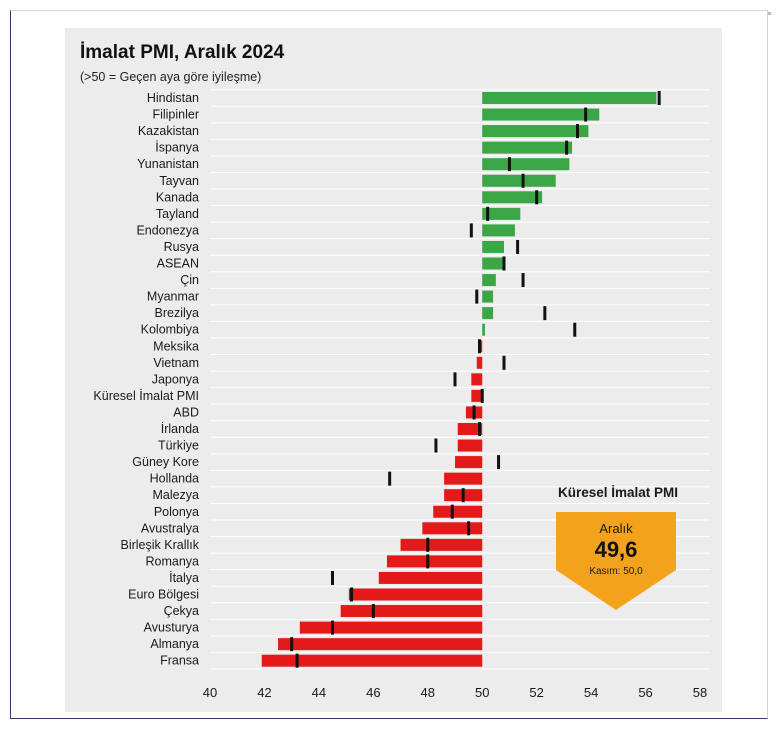  Describe the element at coordinates (769, 13) in the screenshot. I see `corner-mark` at that location.